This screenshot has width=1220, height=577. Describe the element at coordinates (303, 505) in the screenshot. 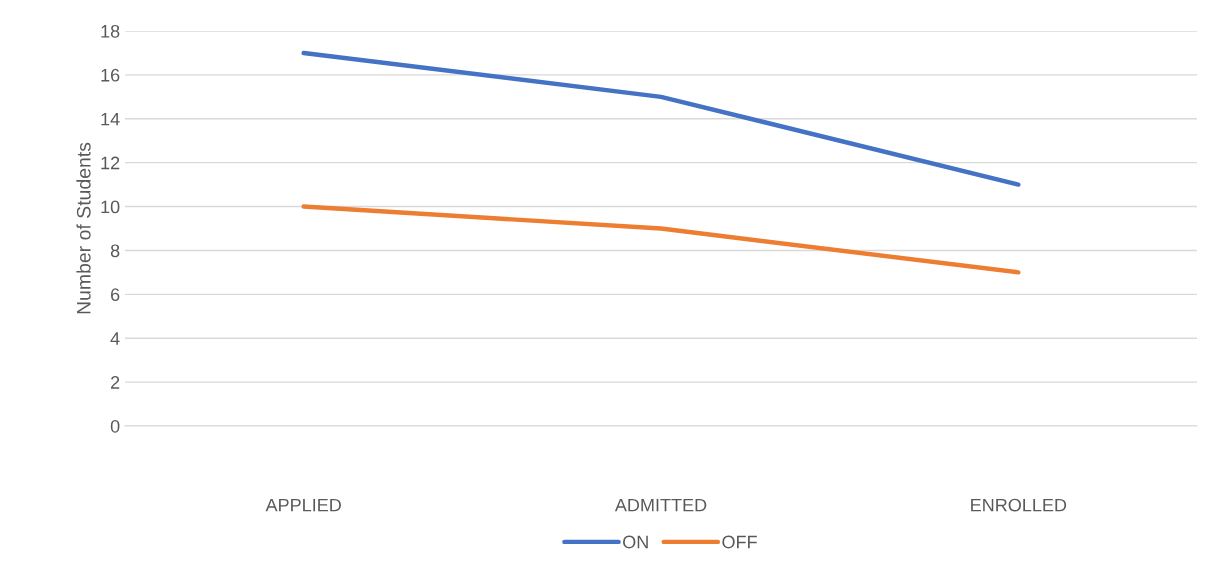

I see `x-tick-label: APPLIED` at that location.